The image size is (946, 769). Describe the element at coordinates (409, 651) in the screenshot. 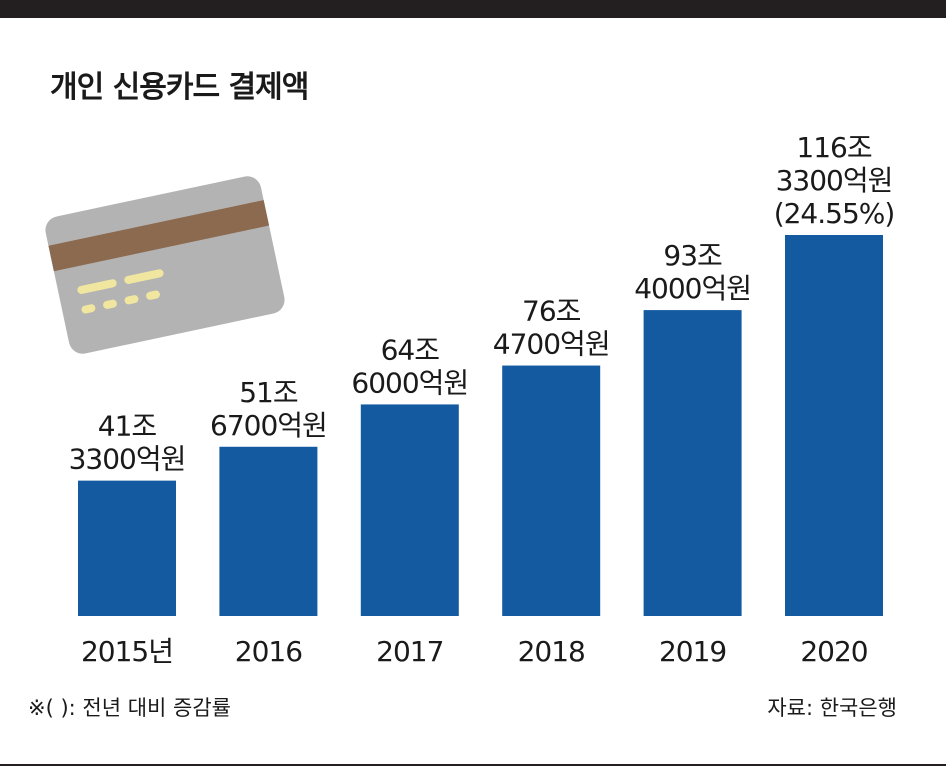

I see `category-label-2: 2017` at that location.